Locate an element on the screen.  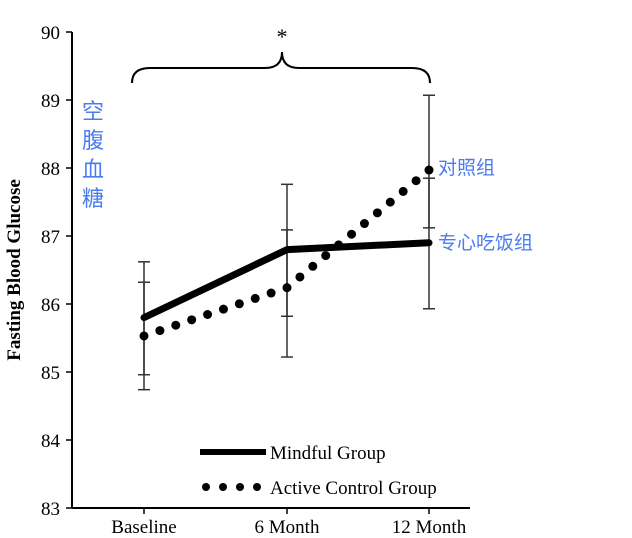
y-tick-label: 90 is located at coordinates (50, 33).